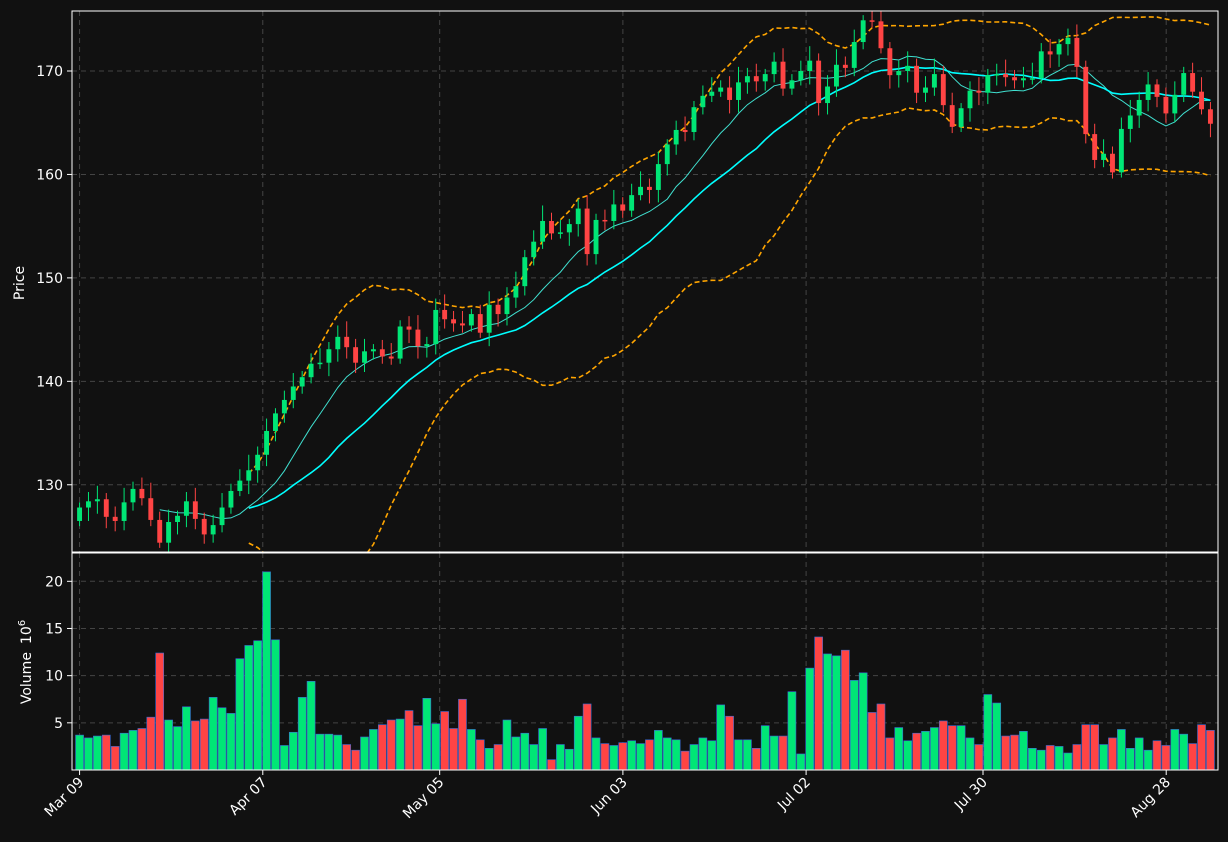 The height and width of the screenshot is (842, 1228). I want to click on volume-tick-label: 15, so click(54, 629).